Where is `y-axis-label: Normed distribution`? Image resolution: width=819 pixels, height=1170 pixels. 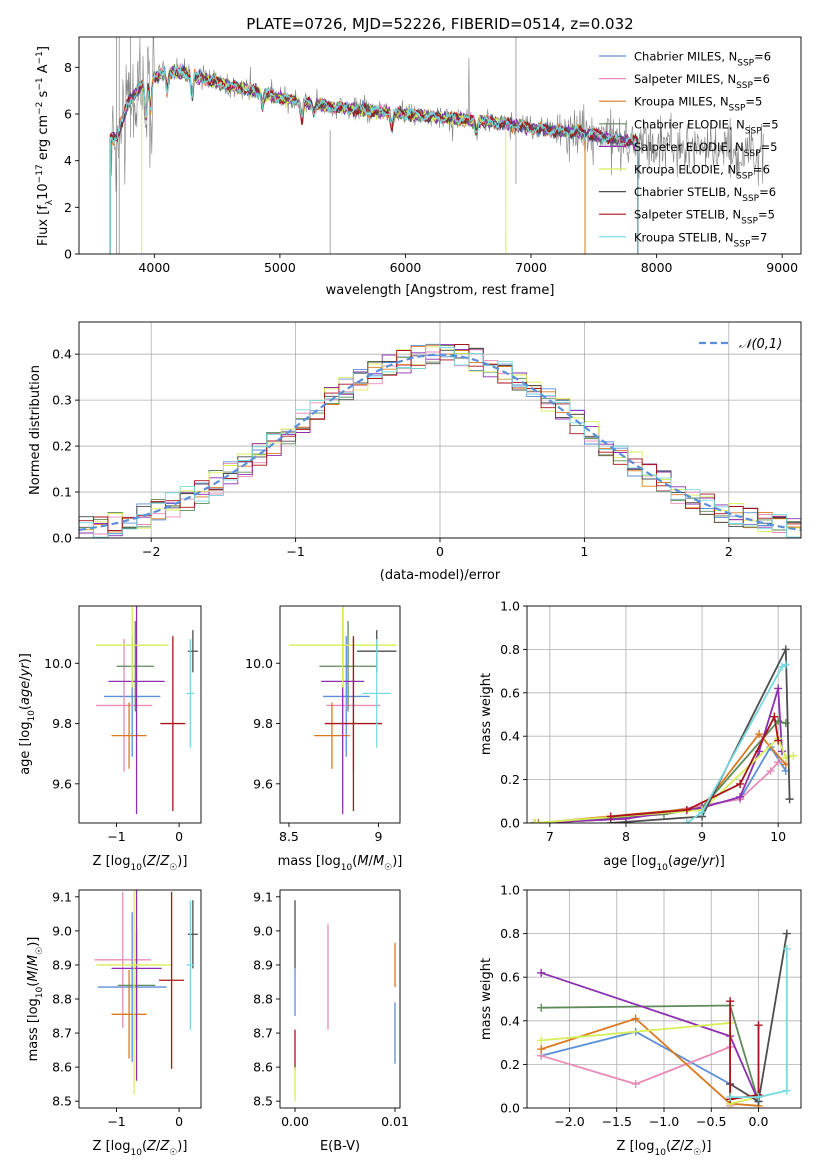
y-axis-label: Normed distribution is located at coordinates (35, 430).